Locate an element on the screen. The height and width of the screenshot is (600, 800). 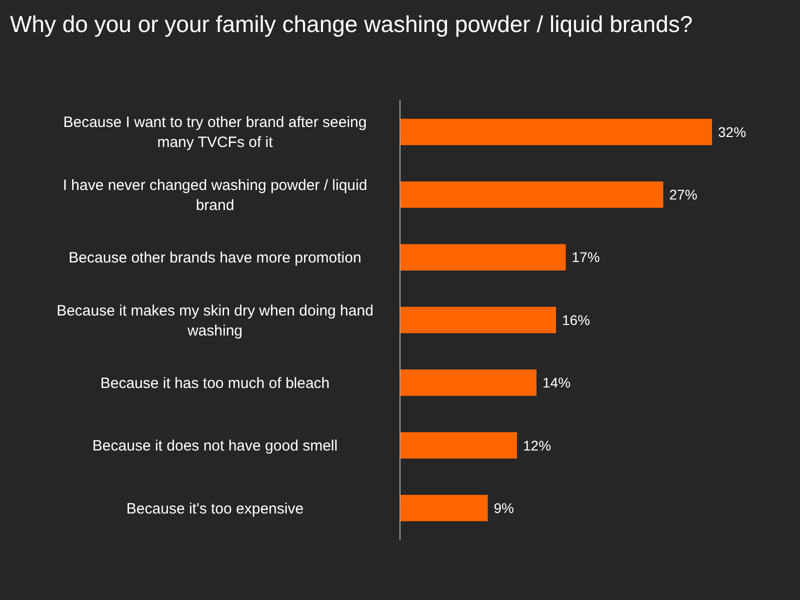
data-label: 17% is located at coordinates (586, 257).